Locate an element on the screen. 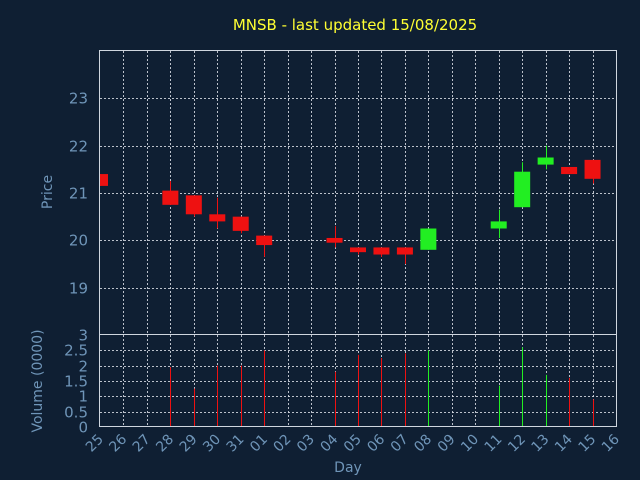  volume-y-tick-label: 0 is located at coordinates (83, 428).